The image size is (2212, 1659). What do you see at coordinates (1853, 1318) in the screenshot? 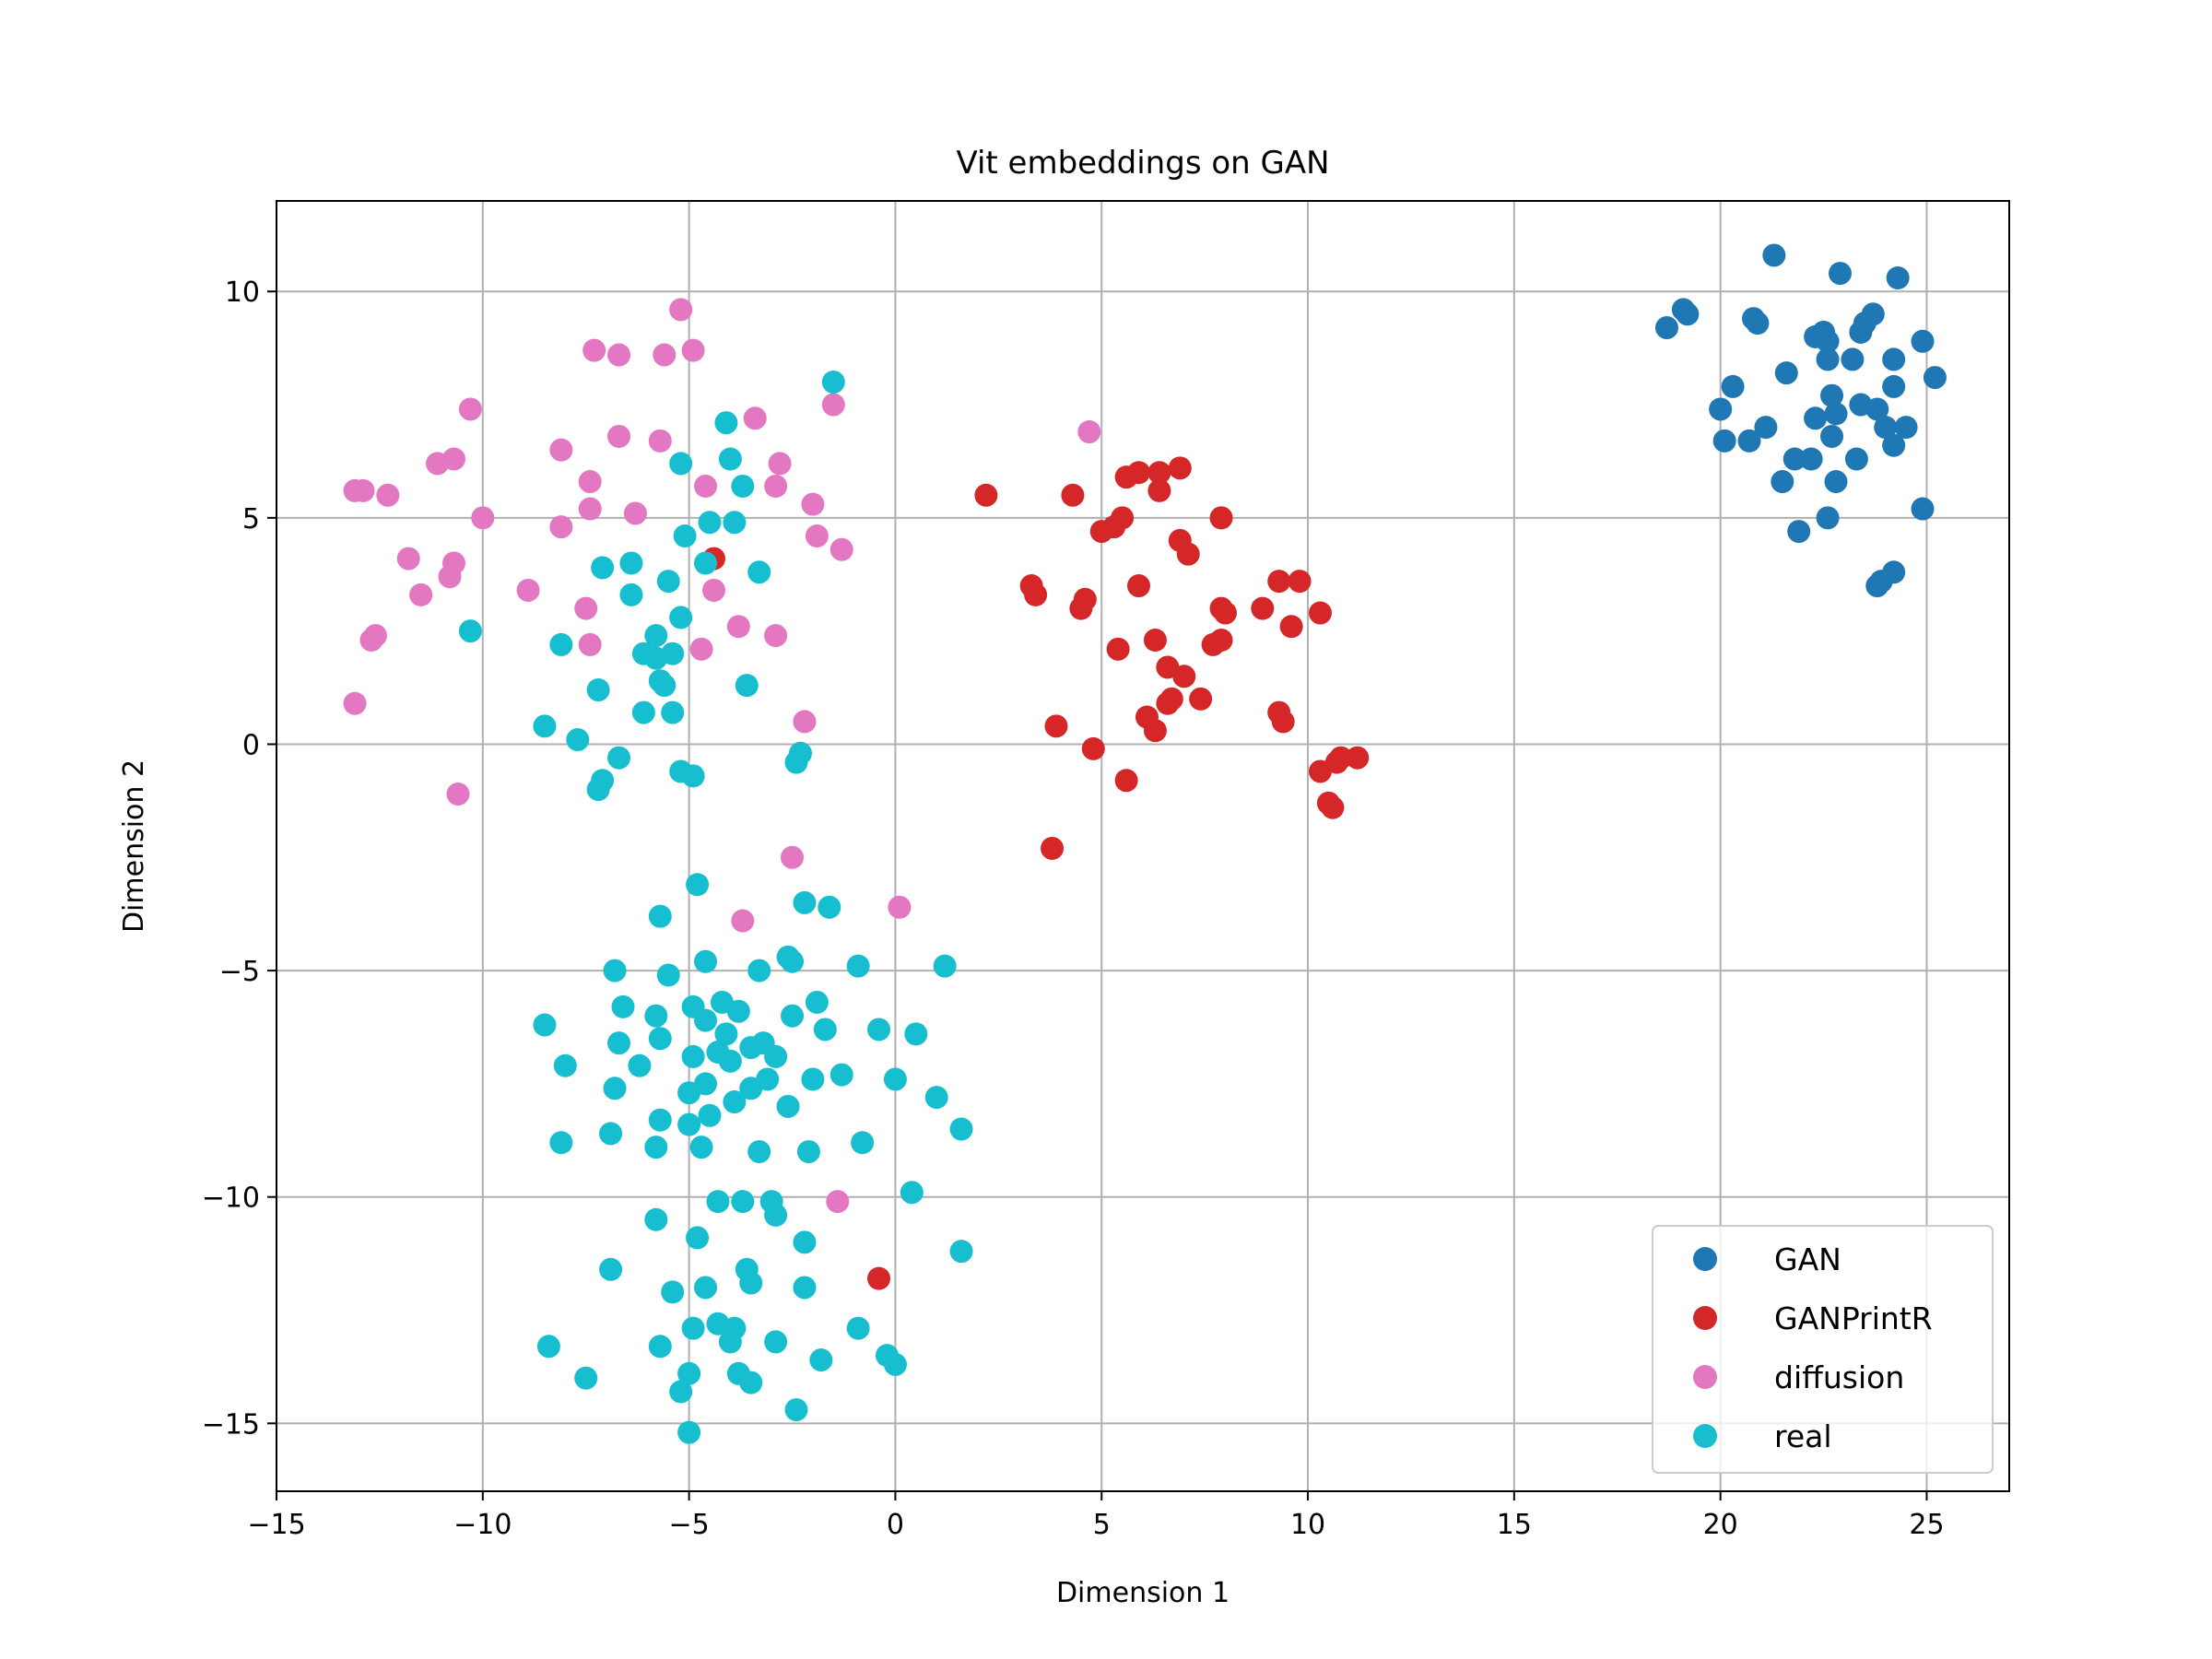
I see `legend-label: GANPrintR` at bounding box center [1853, 1318].